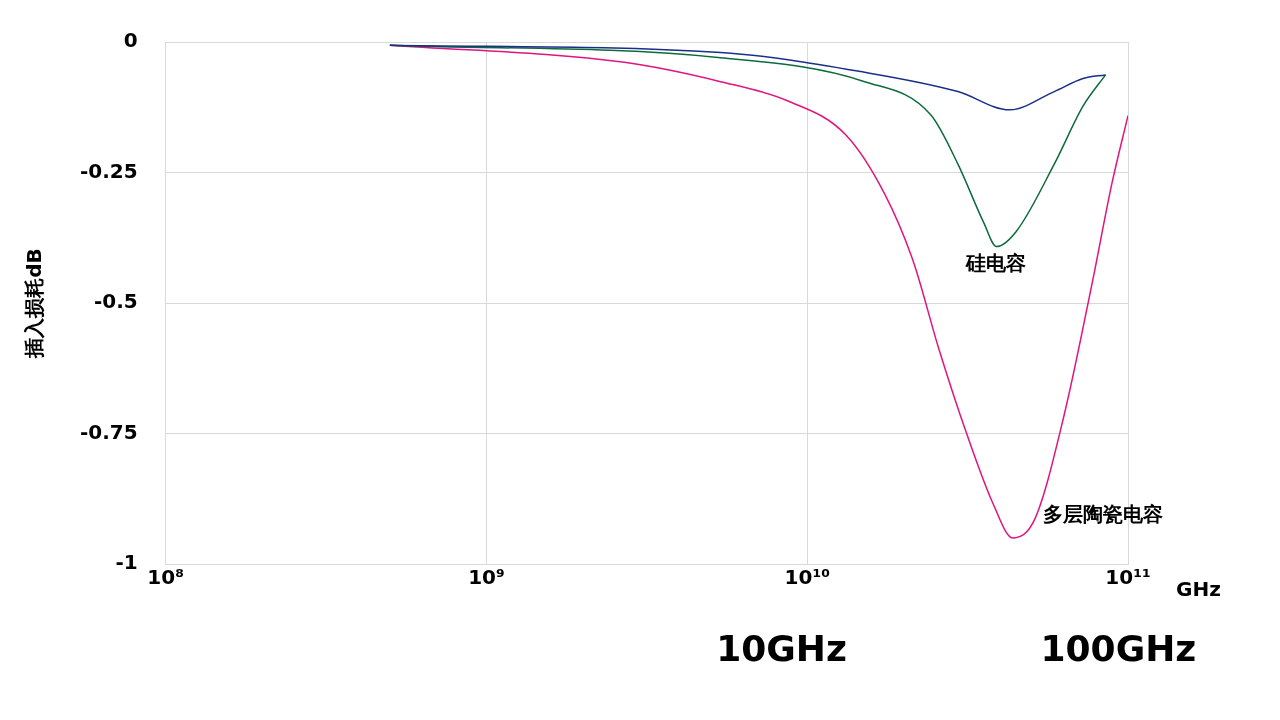 This screenshot has height=720, width=1280. Describe the element at coordinates (126, 562) in the screenshot. I see `y-tick-label: -1` at that location.